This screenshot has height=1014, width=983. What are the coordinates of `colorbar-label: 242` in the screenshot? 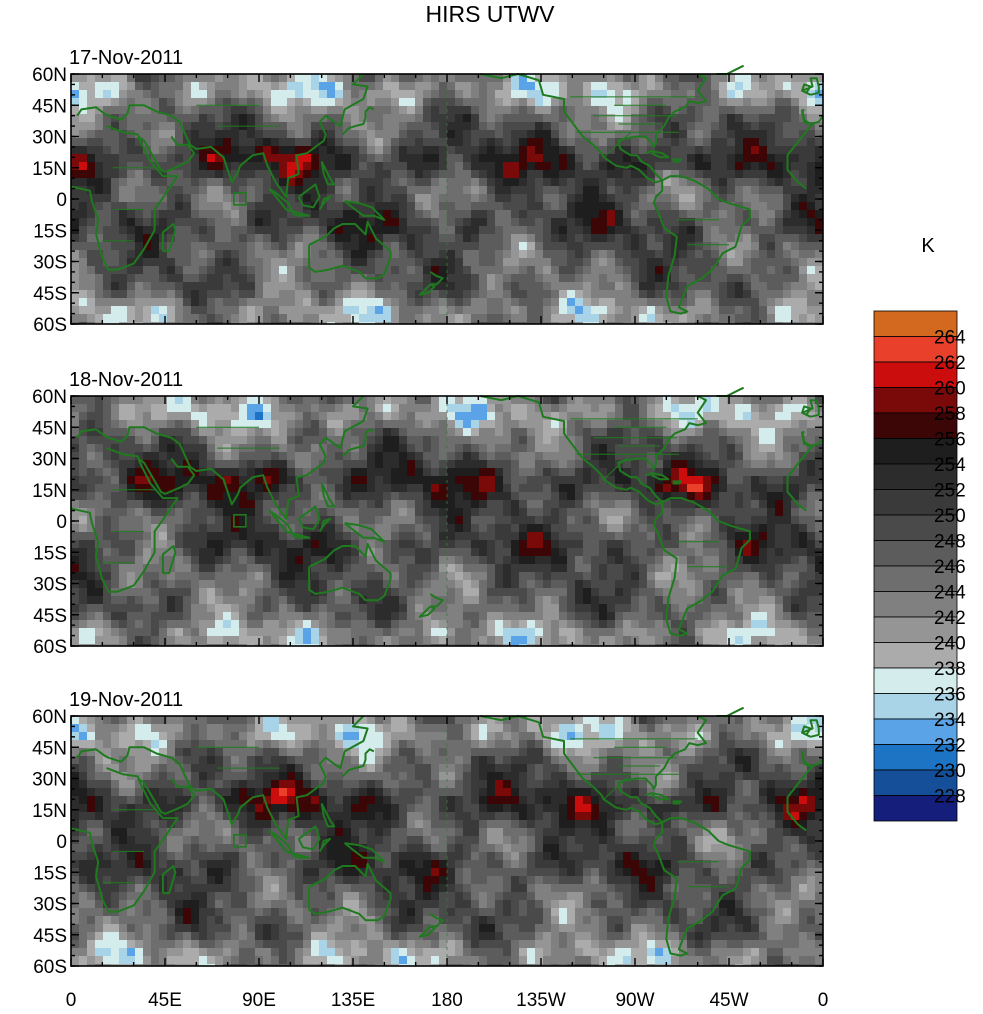 It's located at (950, 618).